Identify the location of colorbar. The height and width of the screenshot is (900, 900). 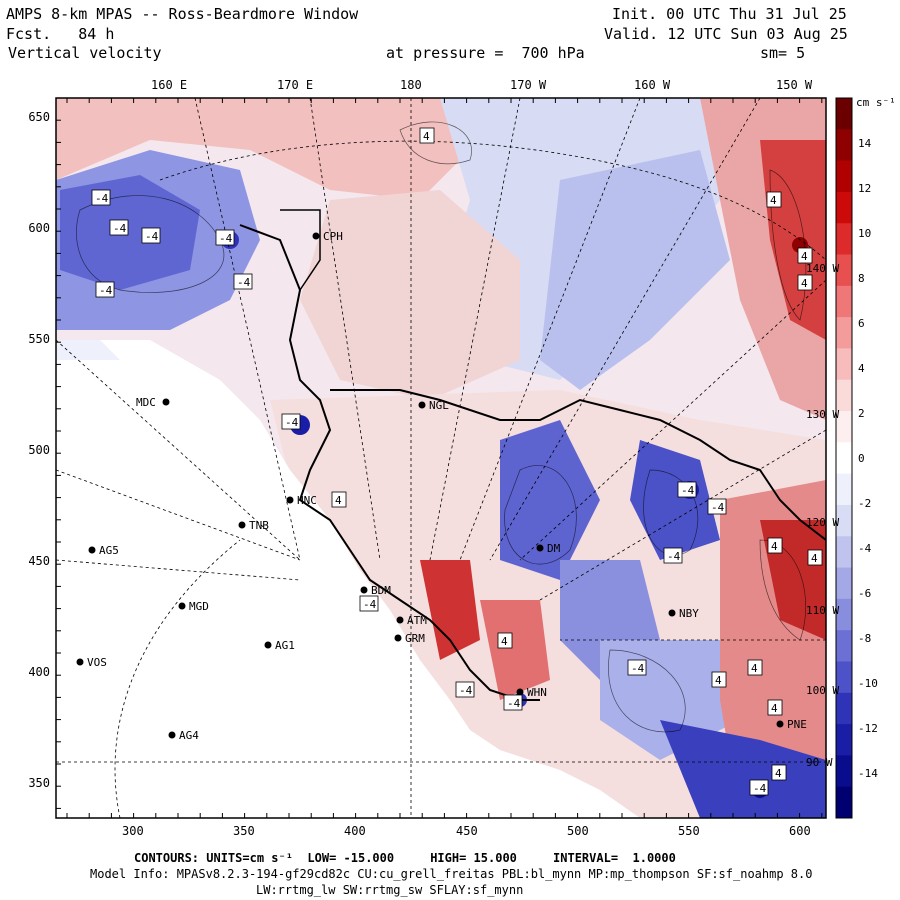
(844, 458).